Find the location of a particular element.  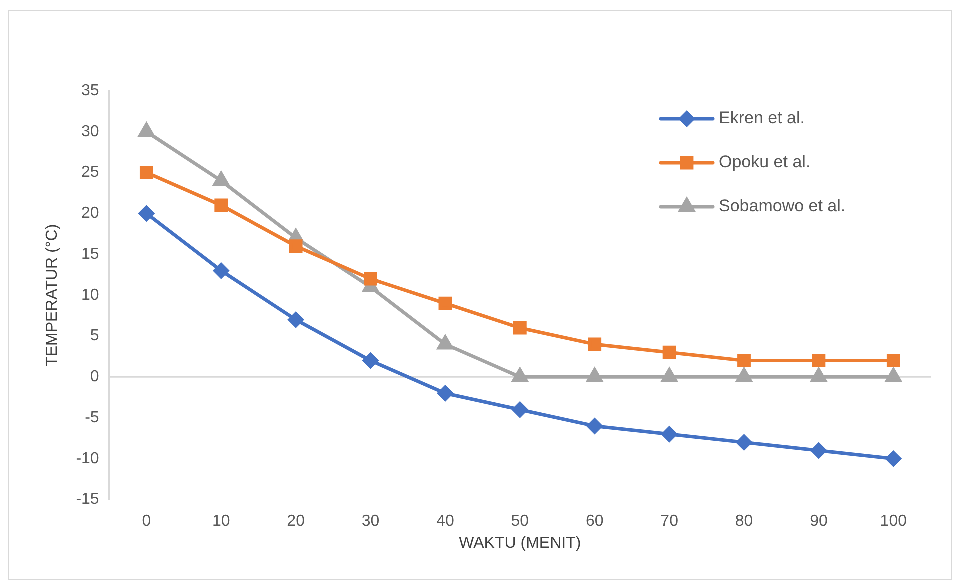

y-tick-label: 35 is located at coordinates (91, 91).